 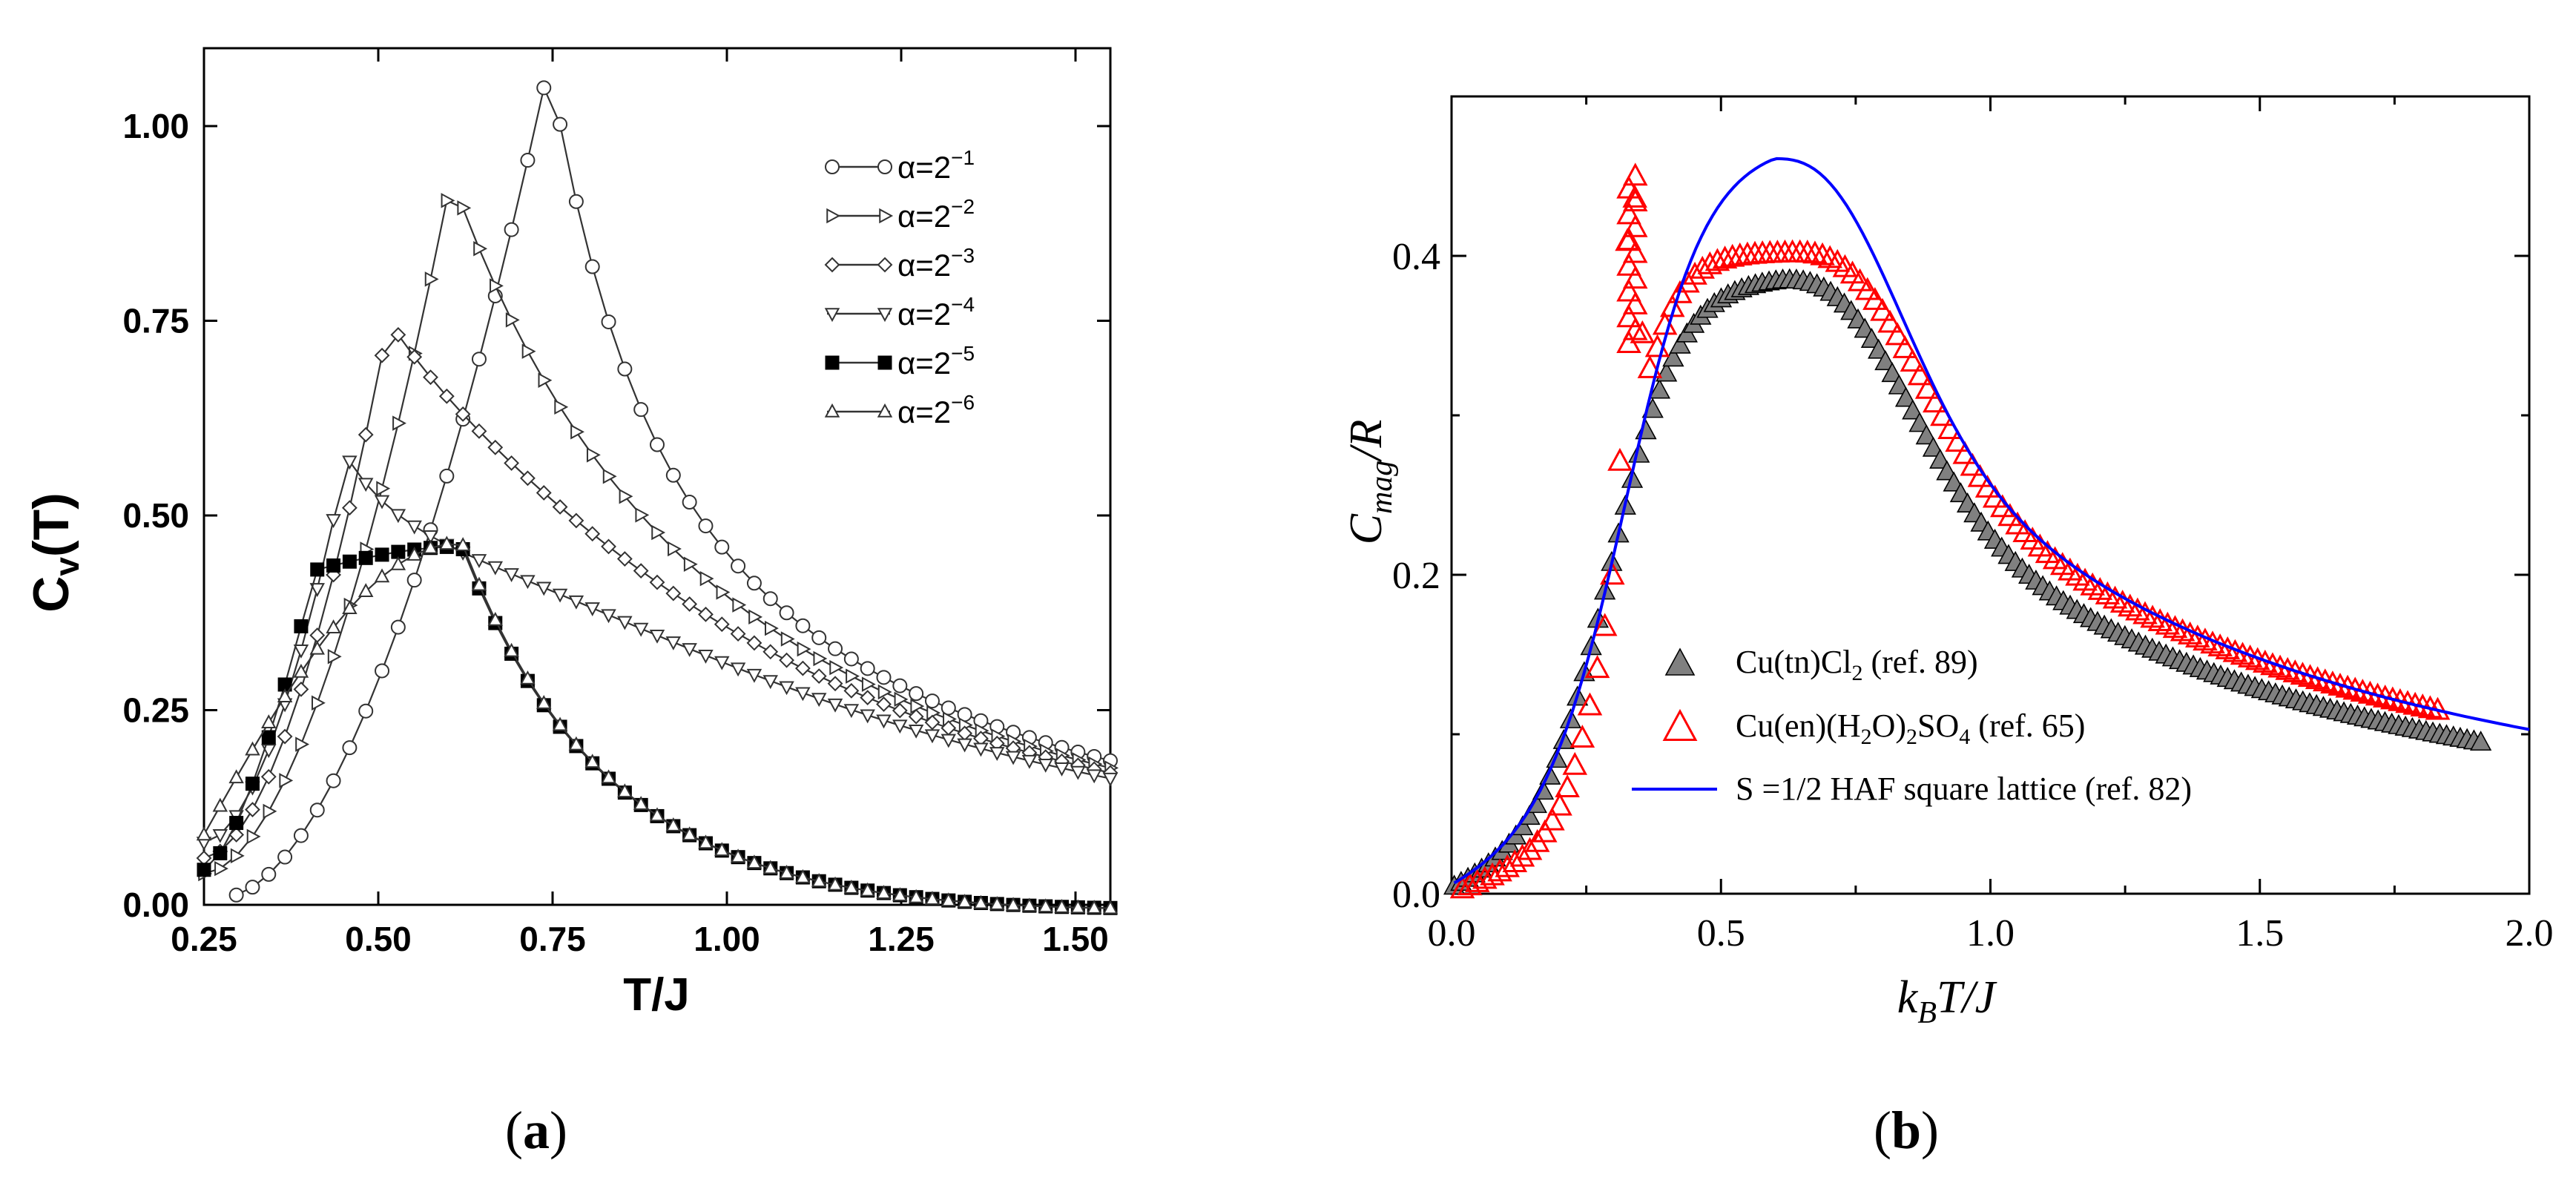 What do you see at coordinates (936, 165) in the screenshot?
I see `legend-entry: α=2−1` at bounding box center [936, 165].